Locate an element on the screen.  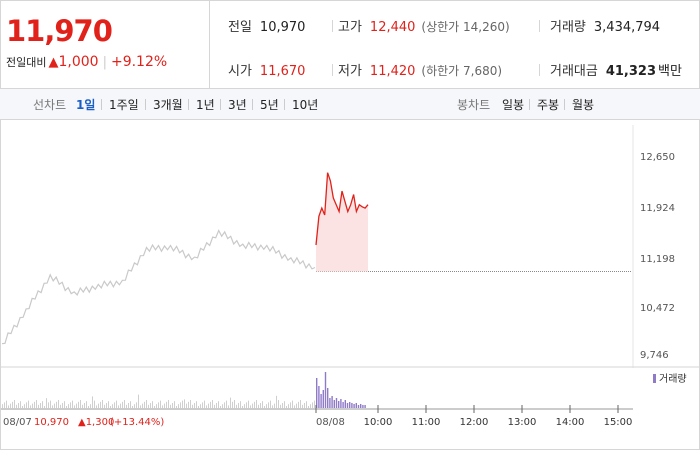
stat-label: 거래대금 is located at coordinates (574, 71).